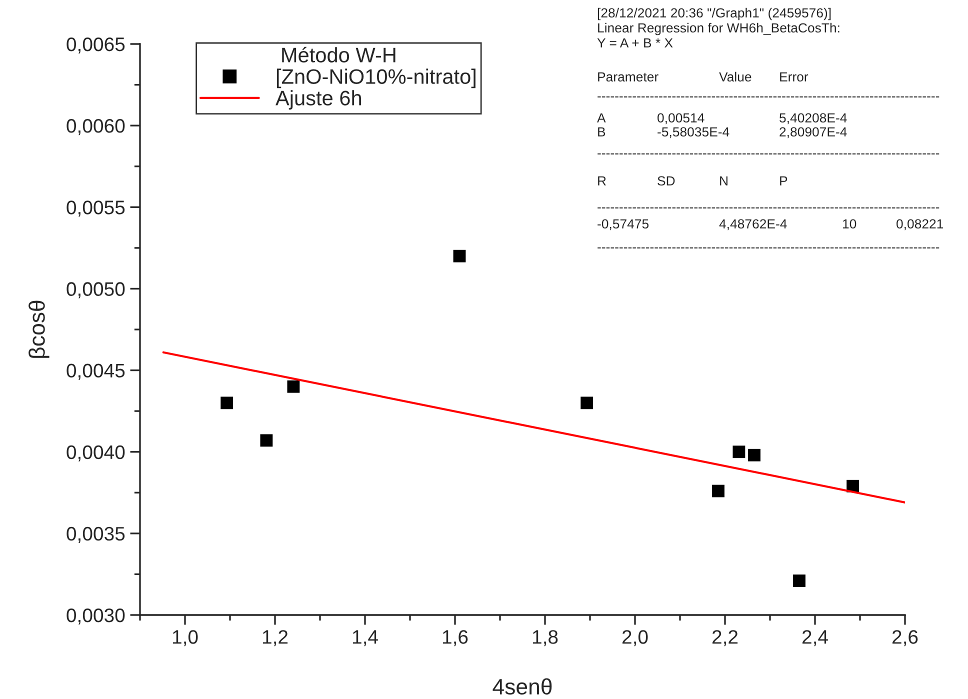 The image size is (968, 699). I want to click on x-tick-label: 2,0, so click(635, 638).